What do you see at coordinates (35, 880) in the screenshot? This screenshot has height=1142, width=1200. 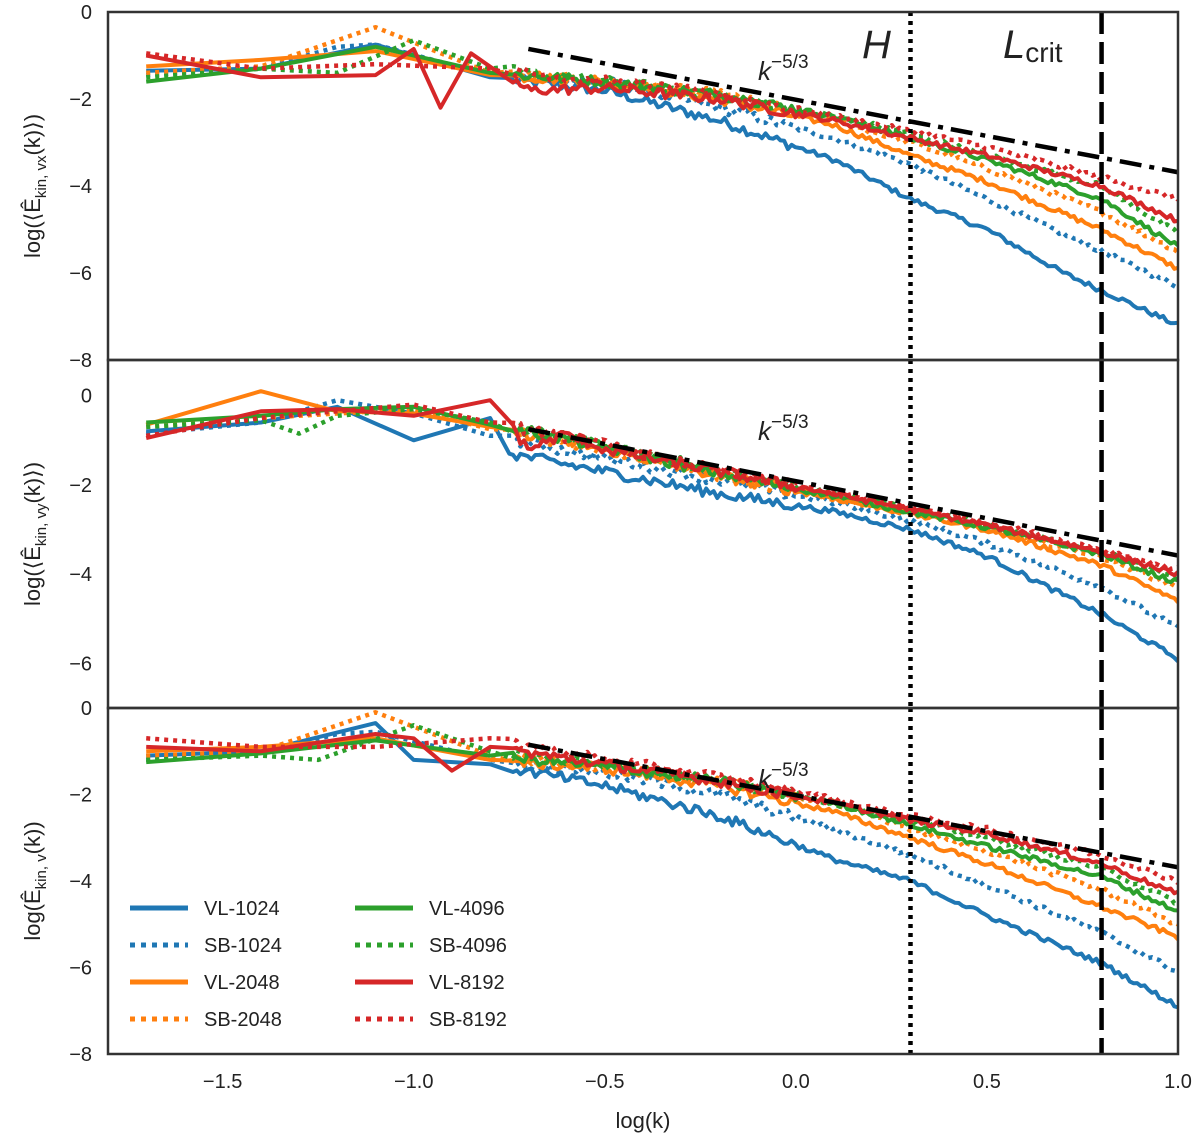 I see `y-axis-label: log(Êkin, v(k))` at bounding box center [35, 880].